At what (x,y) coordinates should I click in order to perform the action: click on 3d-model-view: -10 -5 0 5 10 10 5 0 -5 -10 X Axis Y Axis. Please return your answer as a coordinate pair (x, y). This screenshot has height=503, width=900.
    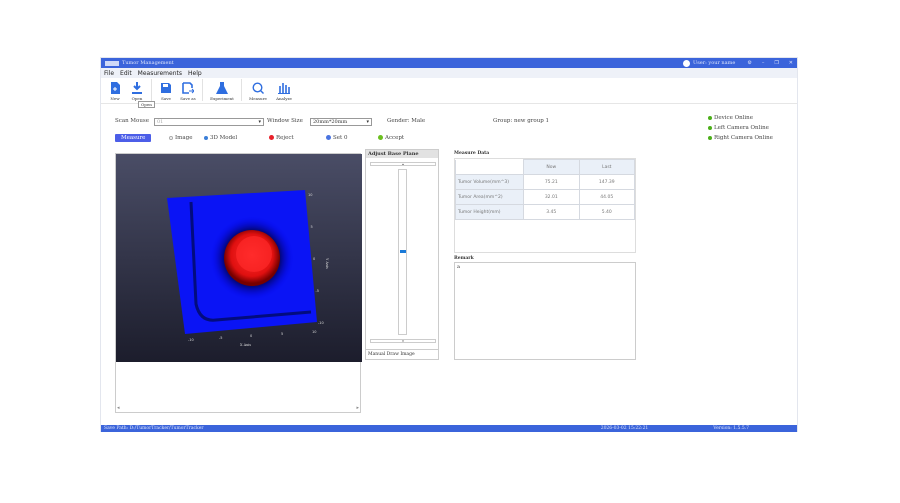
    Looking at the image, I should click on (239, 258).